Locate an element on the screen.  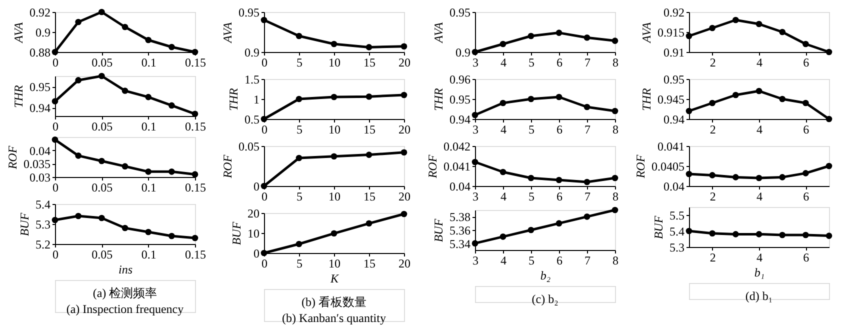
y-axis-title: THR is located at coordinates (439, 99).